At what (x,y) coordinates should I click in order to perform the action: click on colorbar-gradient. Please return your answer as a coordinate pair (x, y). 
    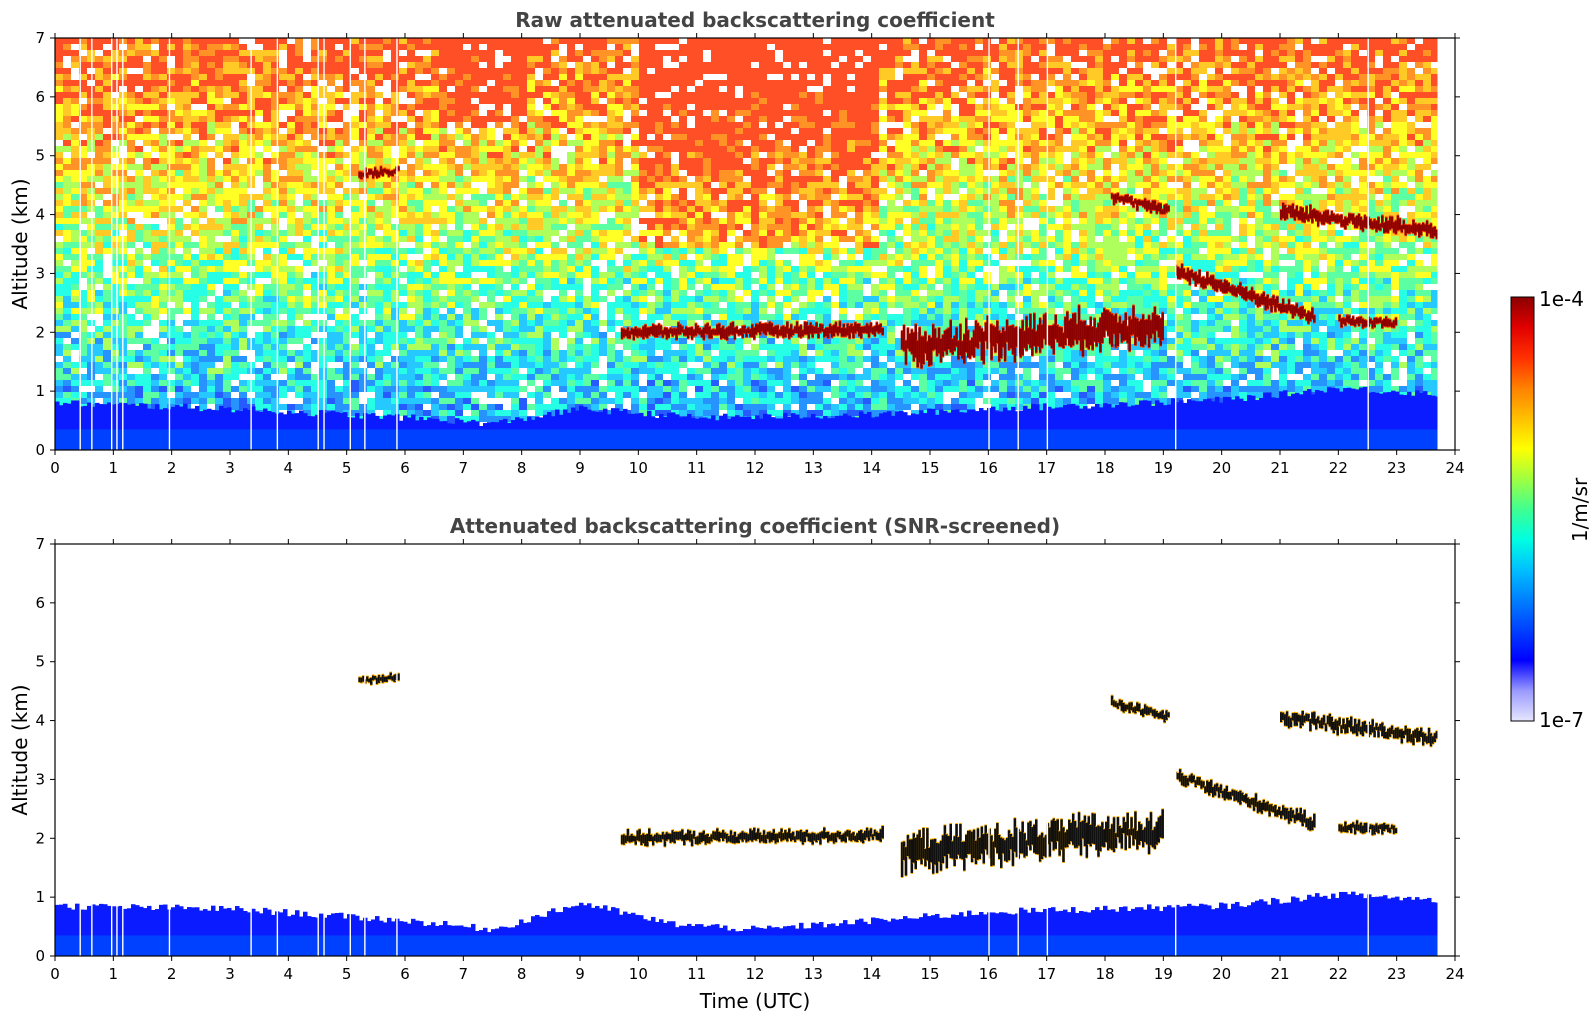
    Looking at the image, I should click on (1522, 509).